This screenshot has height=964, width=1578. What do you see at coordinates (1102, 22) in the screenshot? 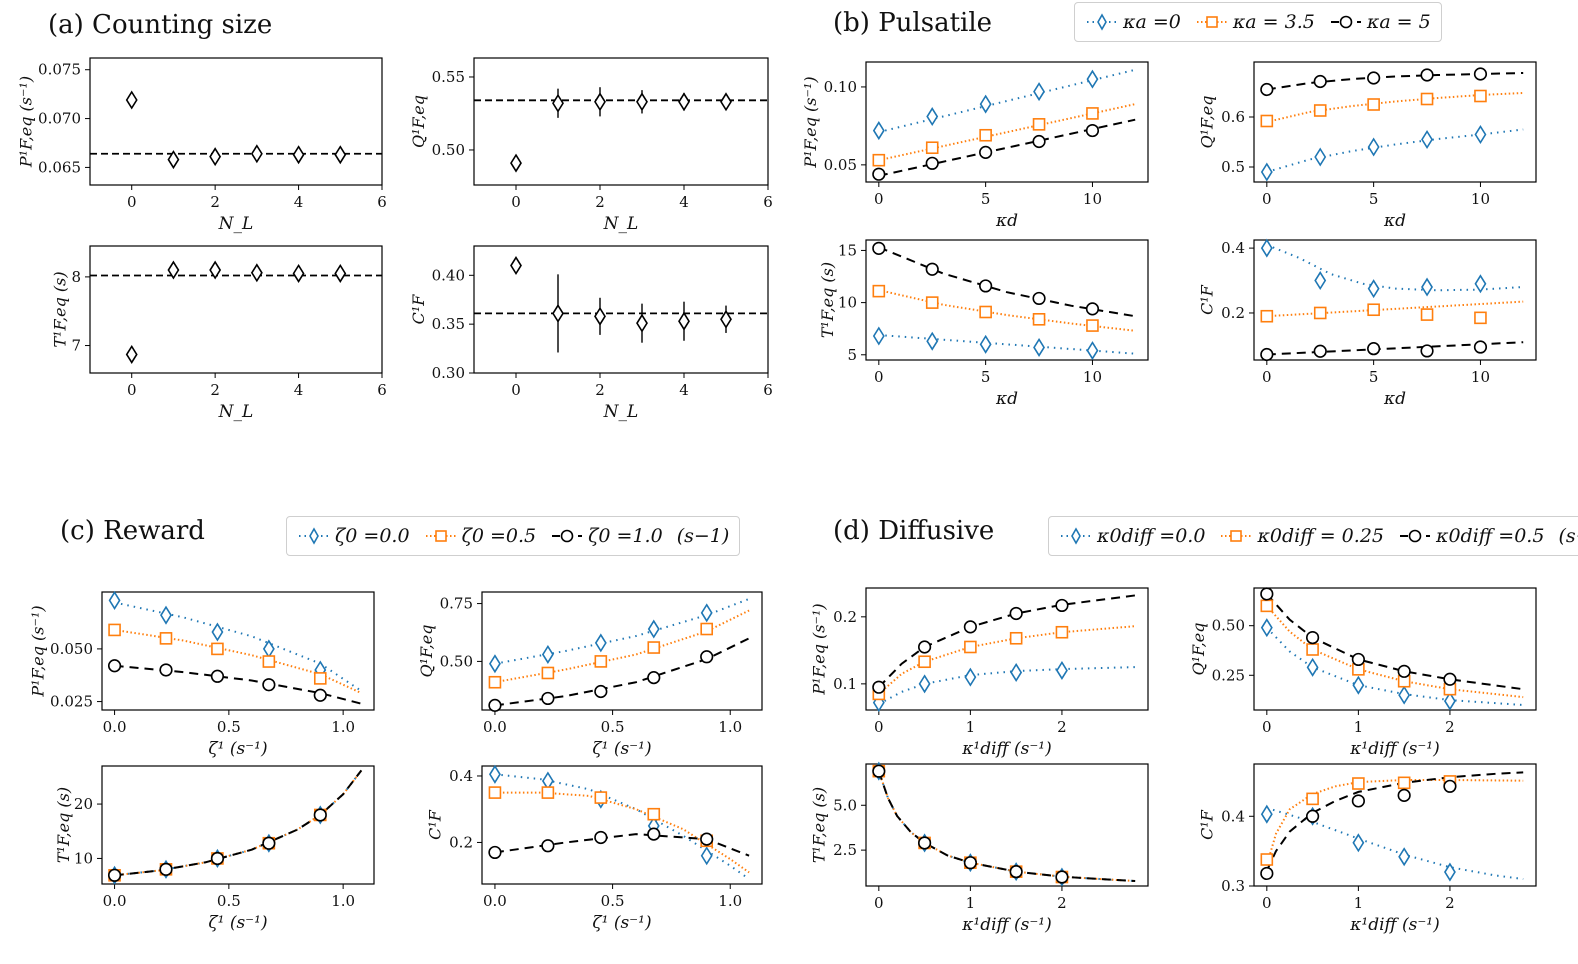
I see `legend-swatch-blue` at bounding box center [1102, 22].